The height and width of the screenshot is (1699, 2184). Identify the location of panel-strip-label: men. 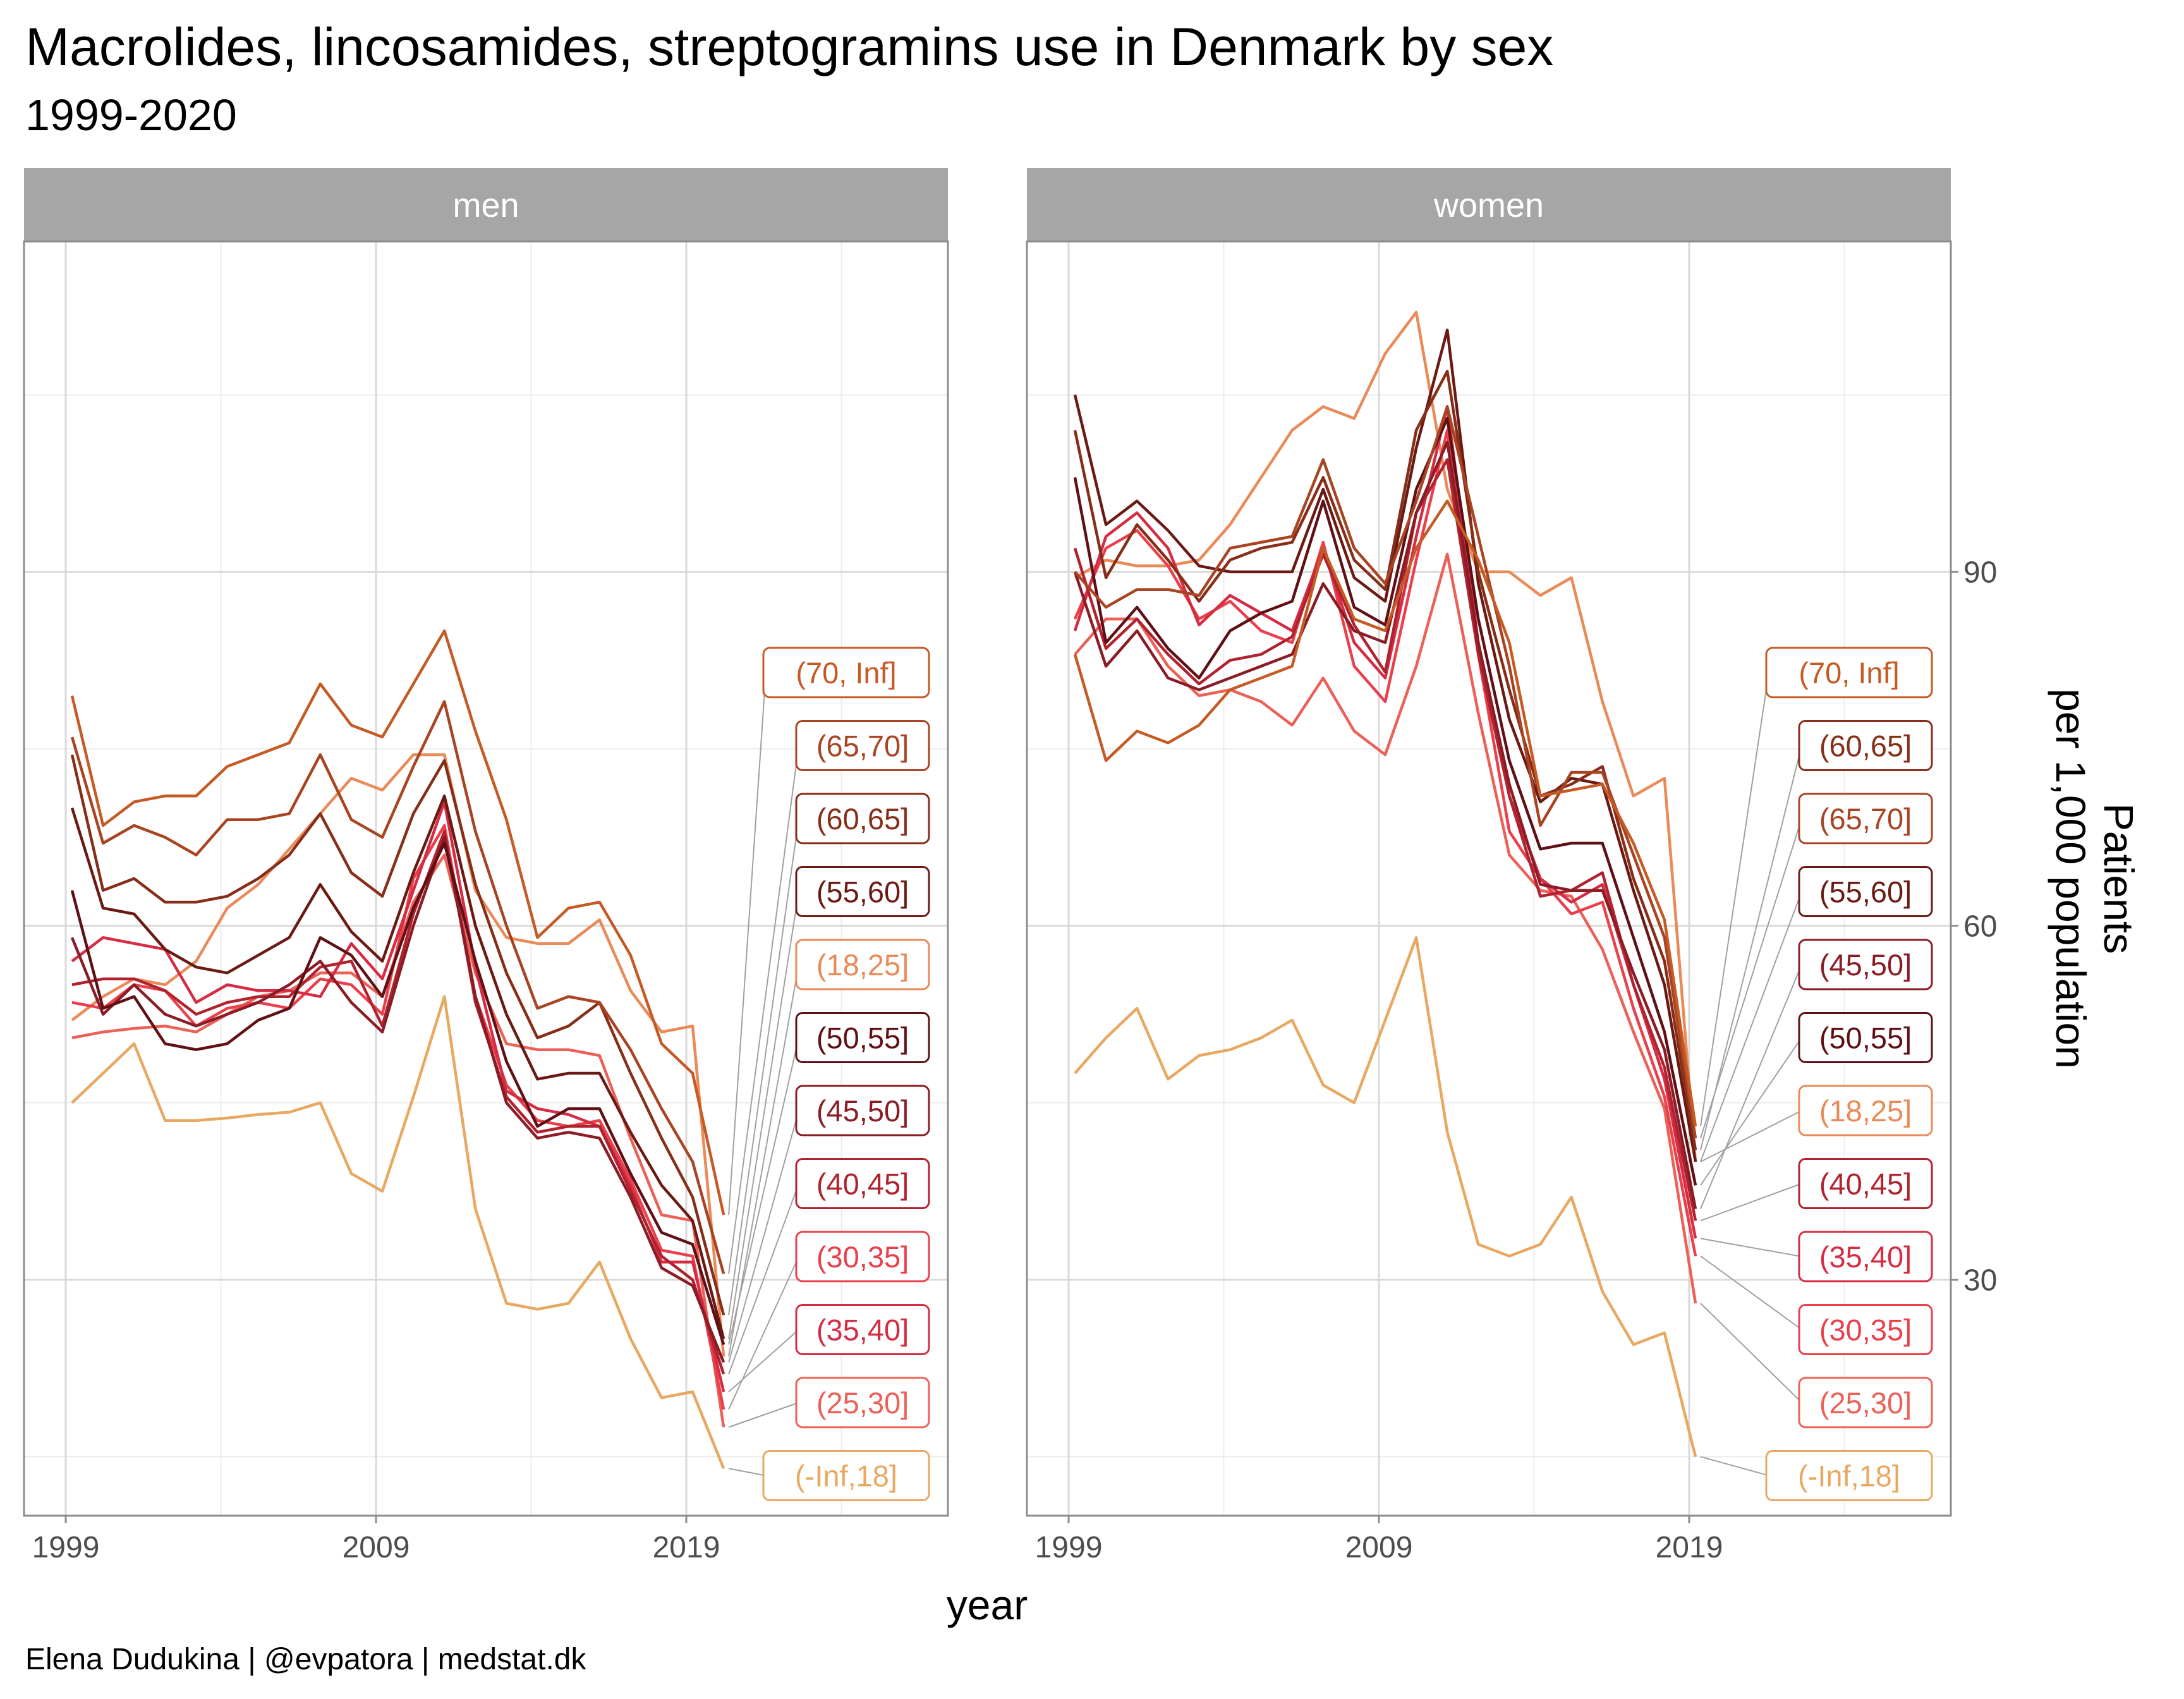
(485, 205).